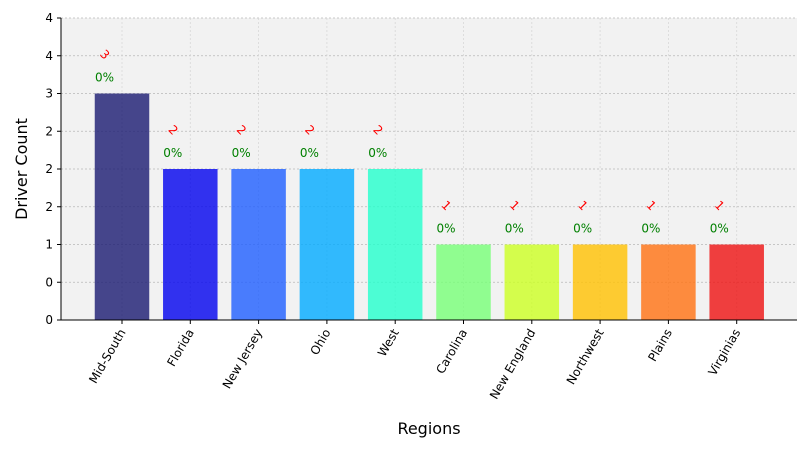 The height and width of the screenshot is (450, 810). I want to click on y-ticks: 0 0 1 2 2 2 3 4 4, so click(53, 169).